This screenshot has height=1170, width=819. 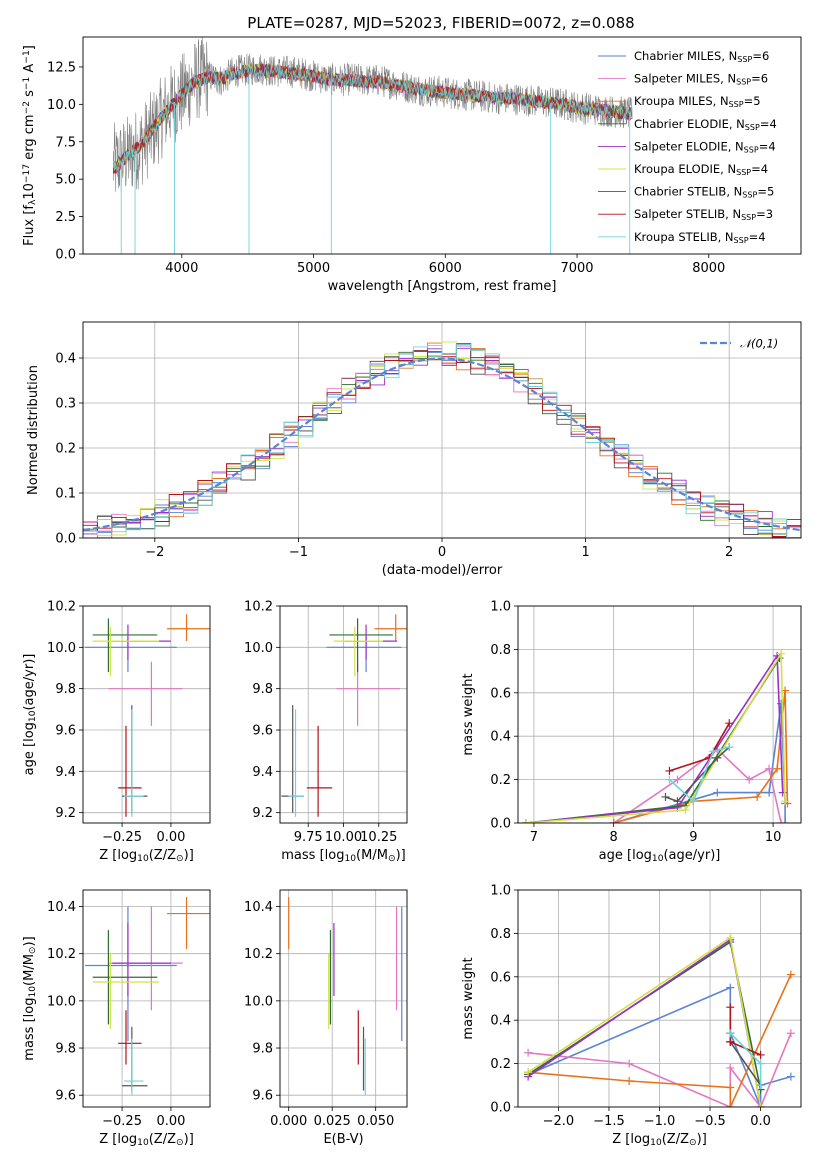 What do you see at coordinates (468, 714) in the screenshot?
I see `mass-weight-vs-age-ylabel: mass weight` at bounding box center [468, 714].